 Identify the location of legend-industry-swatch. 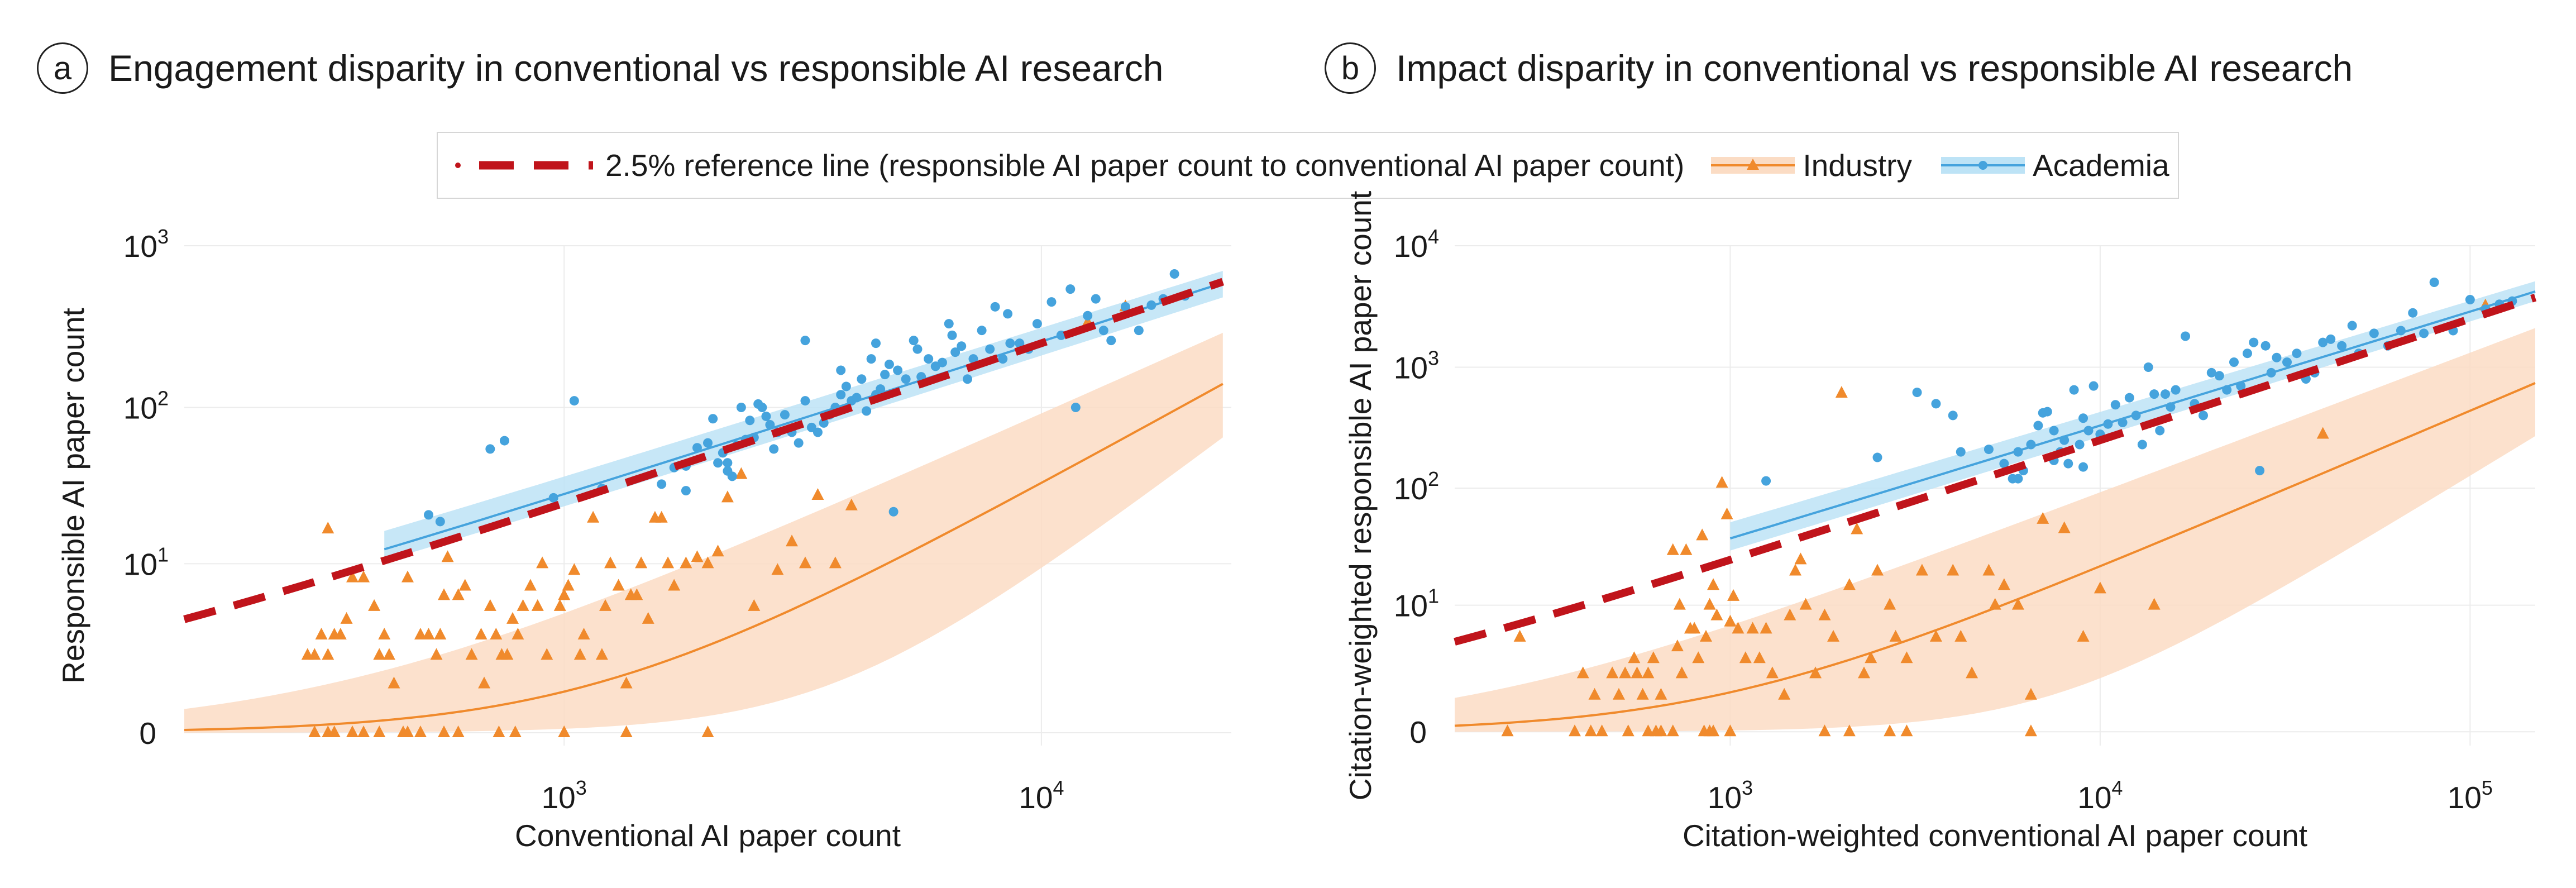
(1753, 165).